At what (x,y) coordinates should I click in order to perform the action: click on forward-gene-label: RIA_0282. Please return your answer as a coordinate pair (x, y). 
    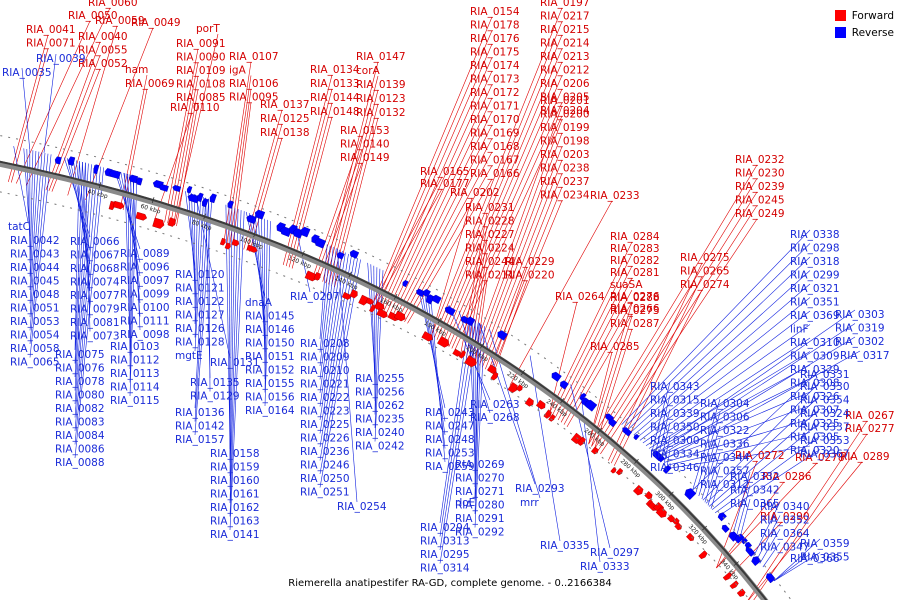
    Looking at the image, I should click on (635, 261).